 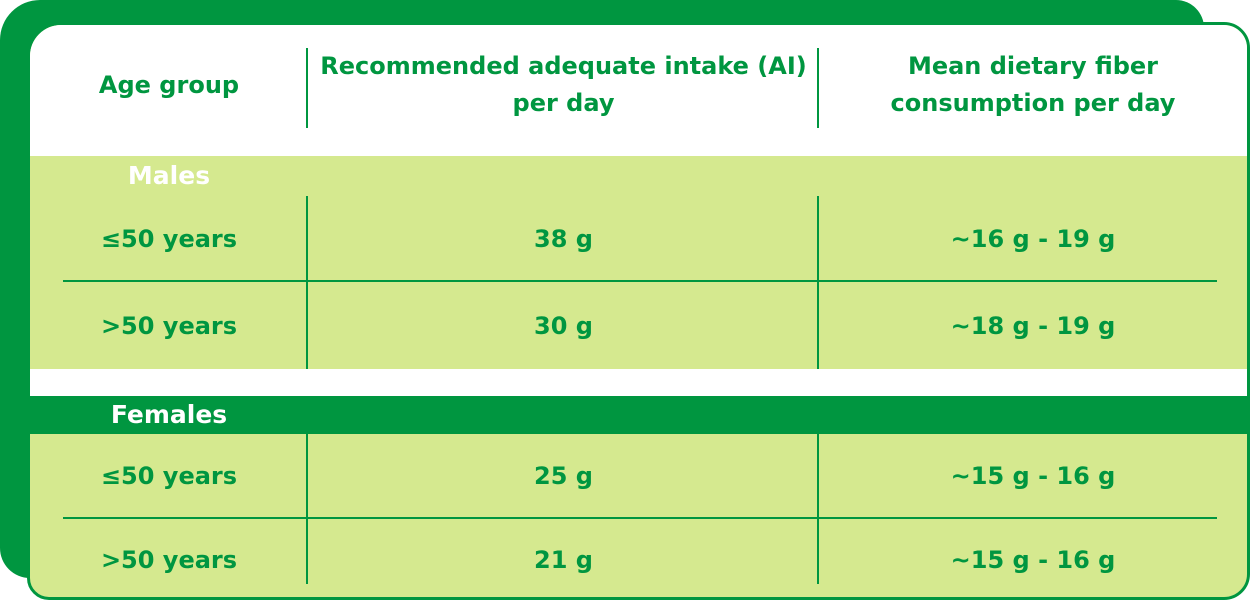 What do you see at coordinates (563, 238) in the screenshot?
I see `cell-ai: 38 g` at bounding box center [563, 238].